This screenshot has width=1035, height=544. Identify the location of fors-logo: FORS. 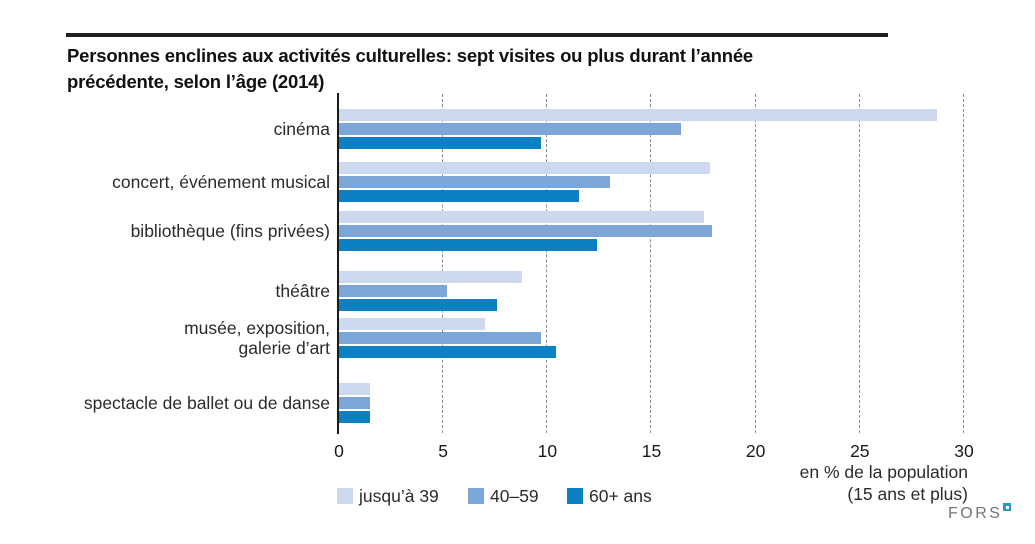
(980, 513).